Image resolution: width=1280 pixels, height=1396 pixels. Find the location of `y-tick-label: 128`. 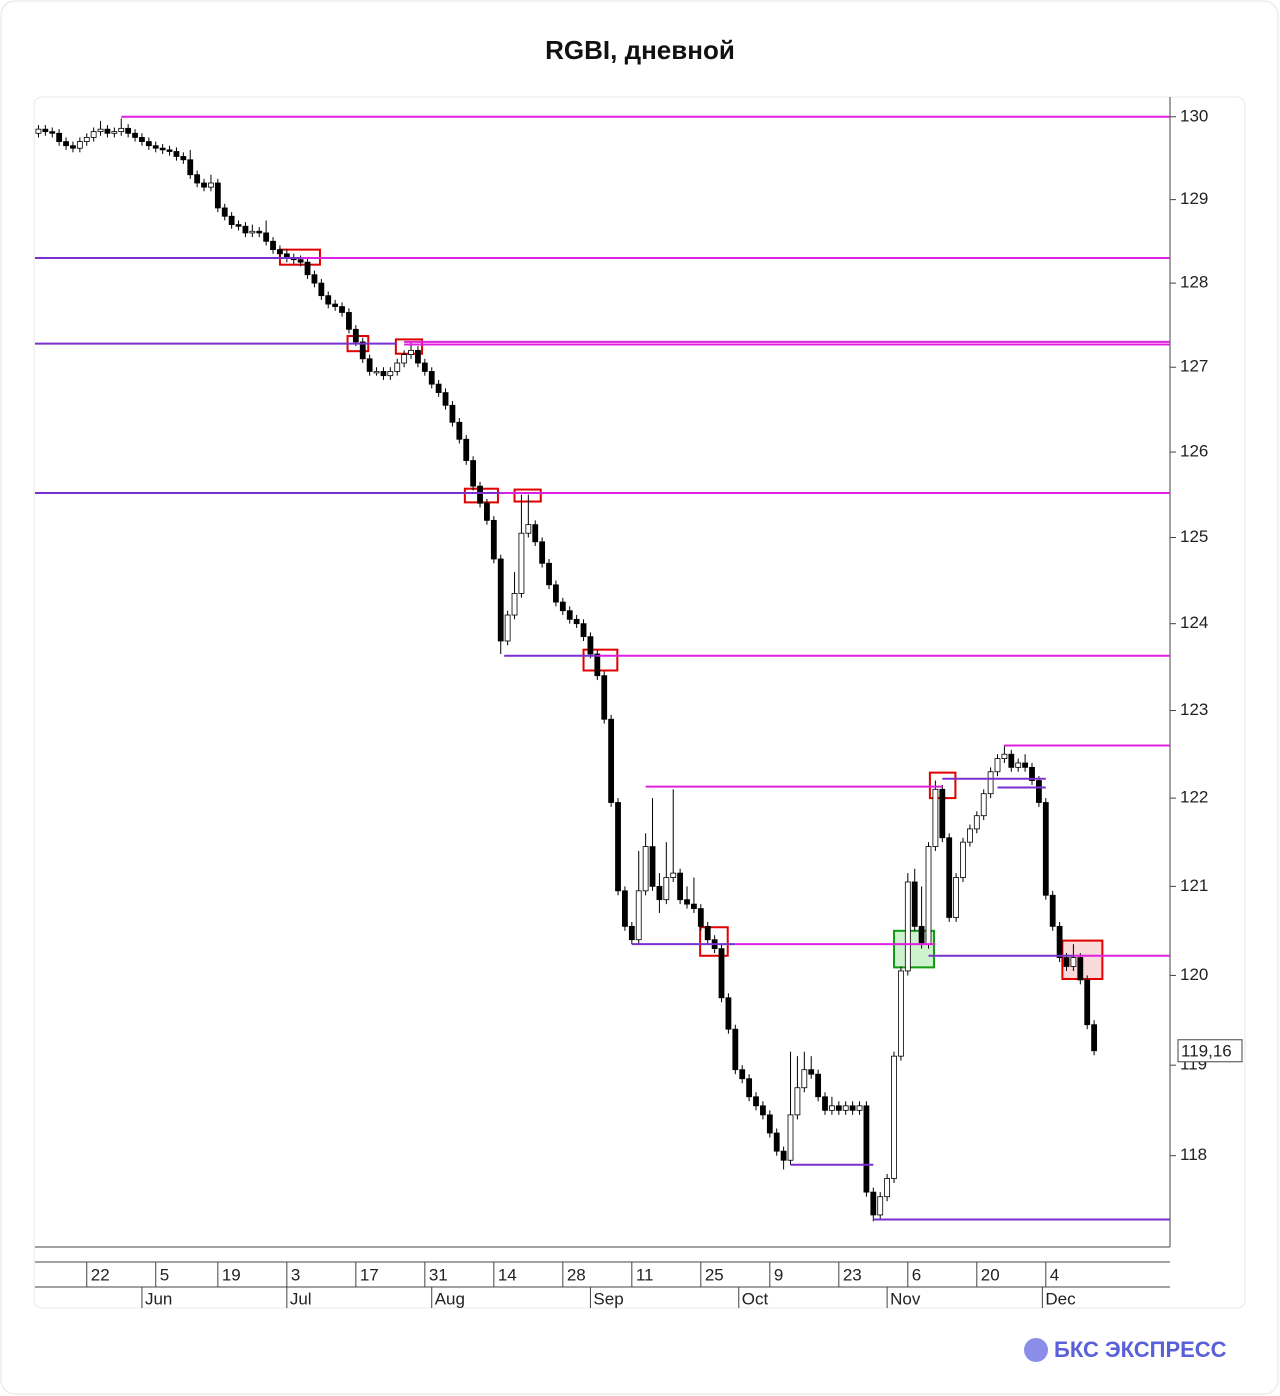

y-tick-label: 128 is located at coordinates (1194, 282).